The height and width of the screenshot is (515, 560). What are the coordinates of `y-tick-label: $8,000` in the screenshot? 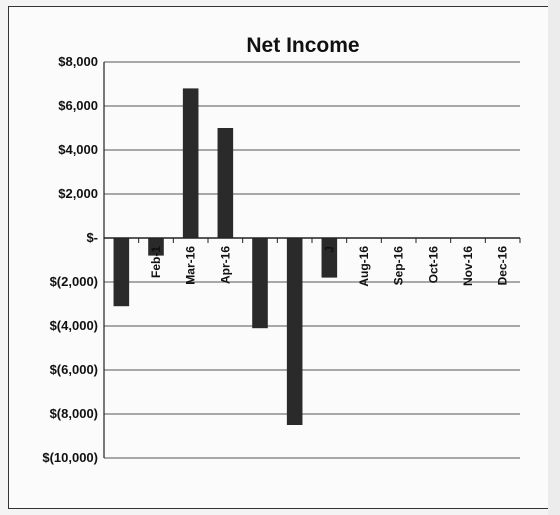 It's located at (78, 61).